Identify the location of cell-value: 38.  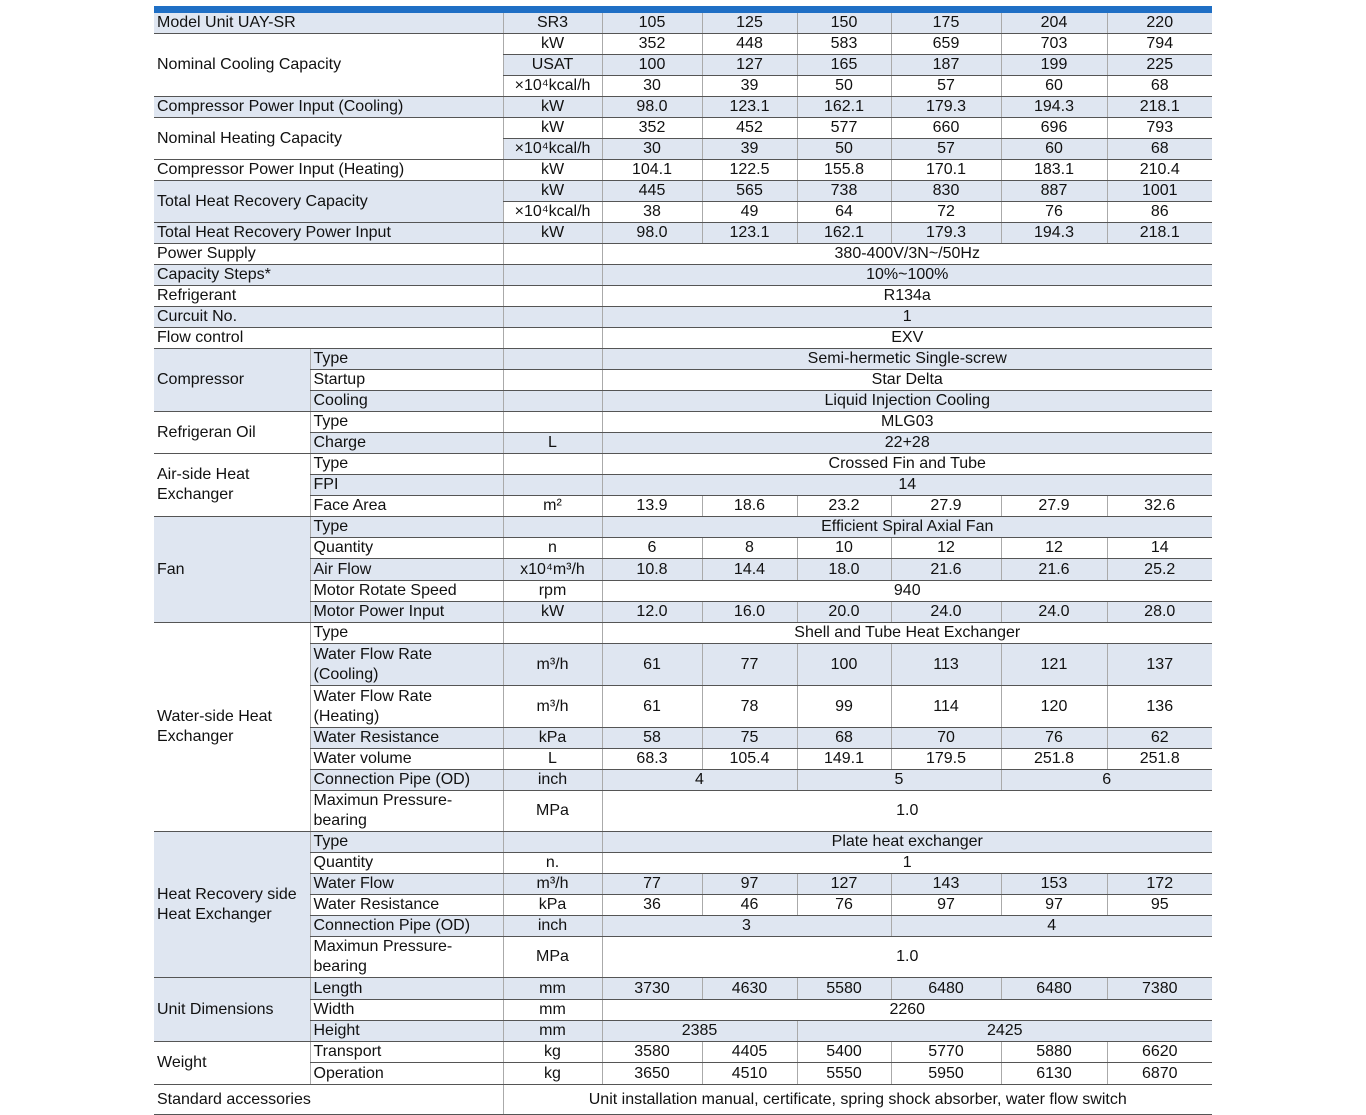
(651, 212).